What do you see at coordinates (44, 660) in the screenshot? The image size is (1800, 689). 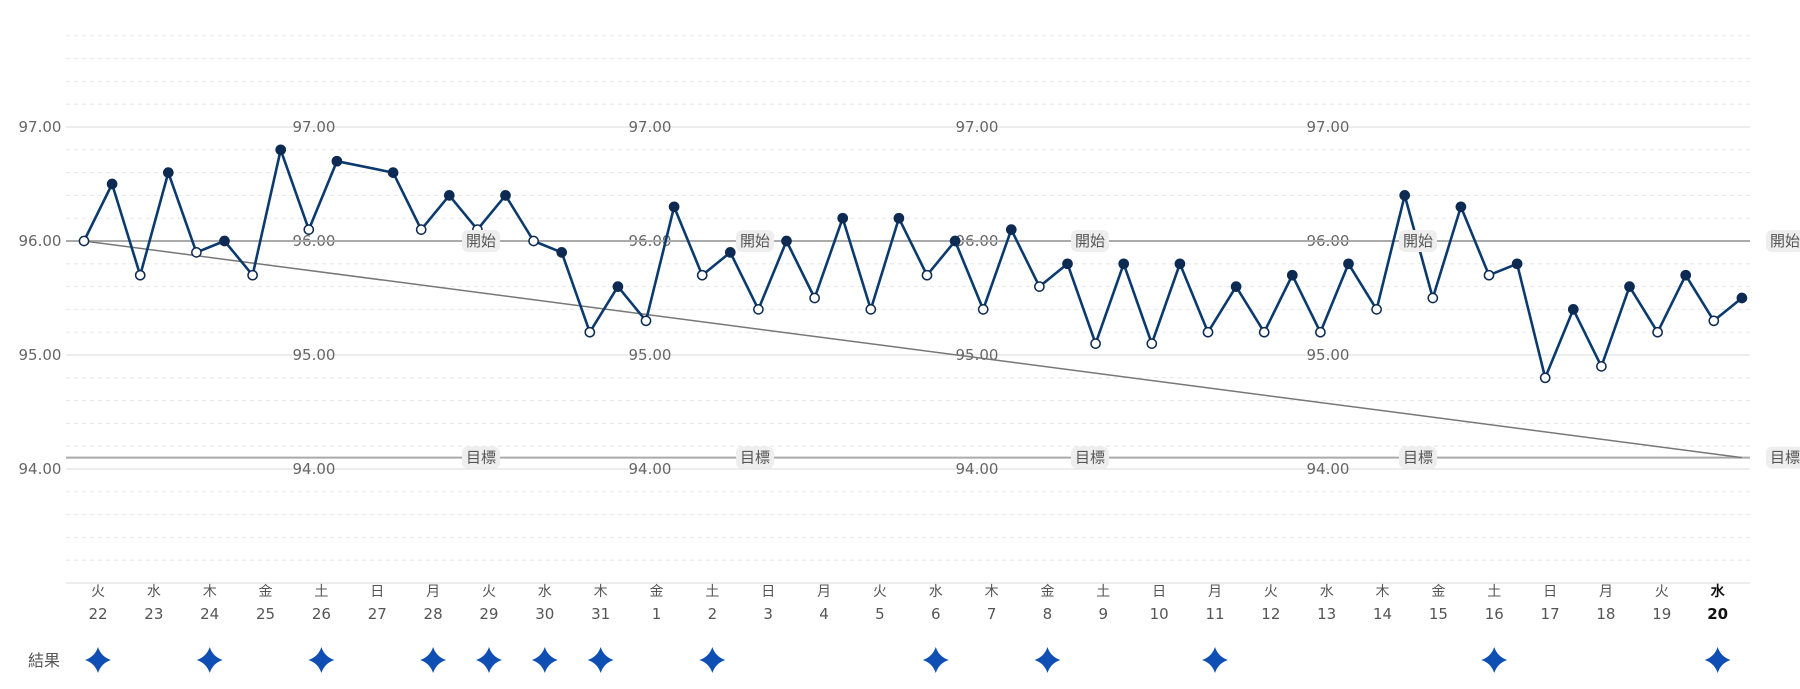 I see `result-row-label: 結果` at bounding box center [44, 660].